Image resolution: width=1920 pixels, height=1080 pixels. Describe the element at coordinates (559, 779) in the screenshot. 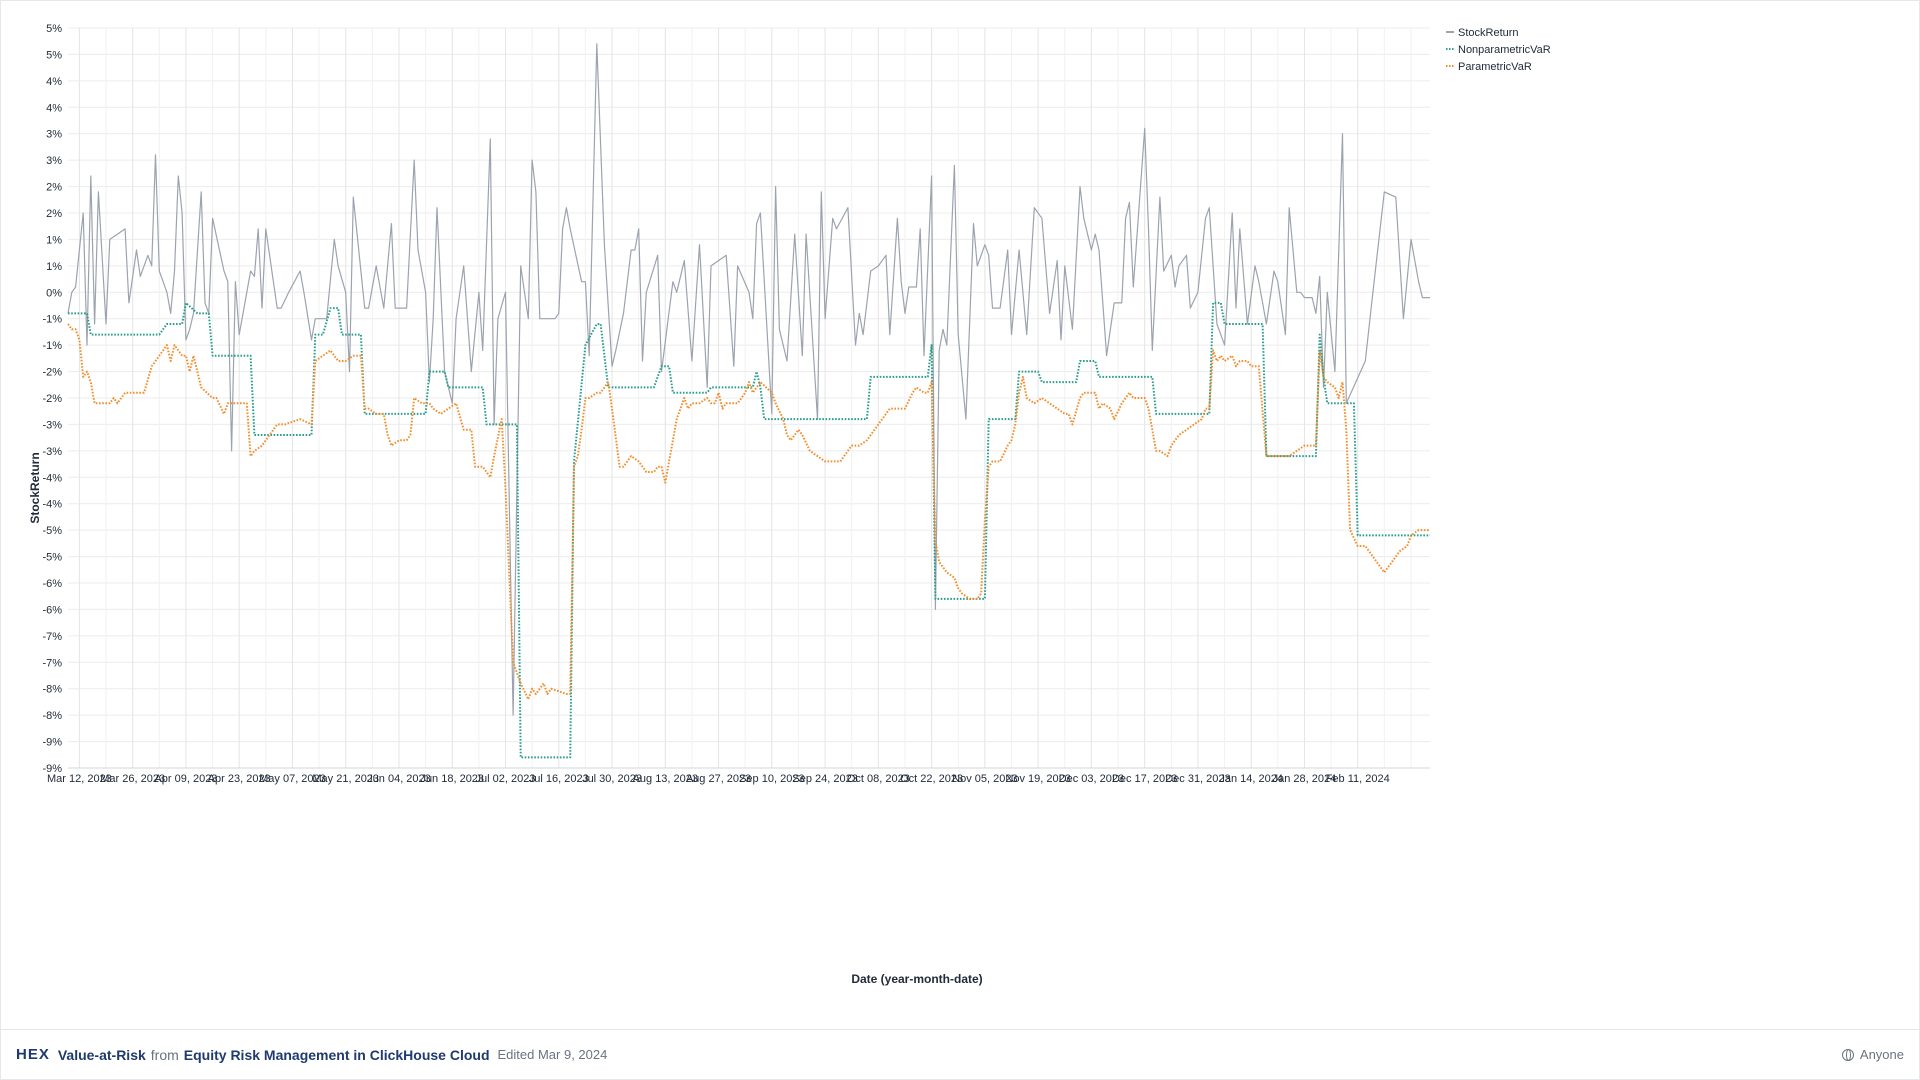

I see `x-tick-label: Jul 16, 2023` at that location.